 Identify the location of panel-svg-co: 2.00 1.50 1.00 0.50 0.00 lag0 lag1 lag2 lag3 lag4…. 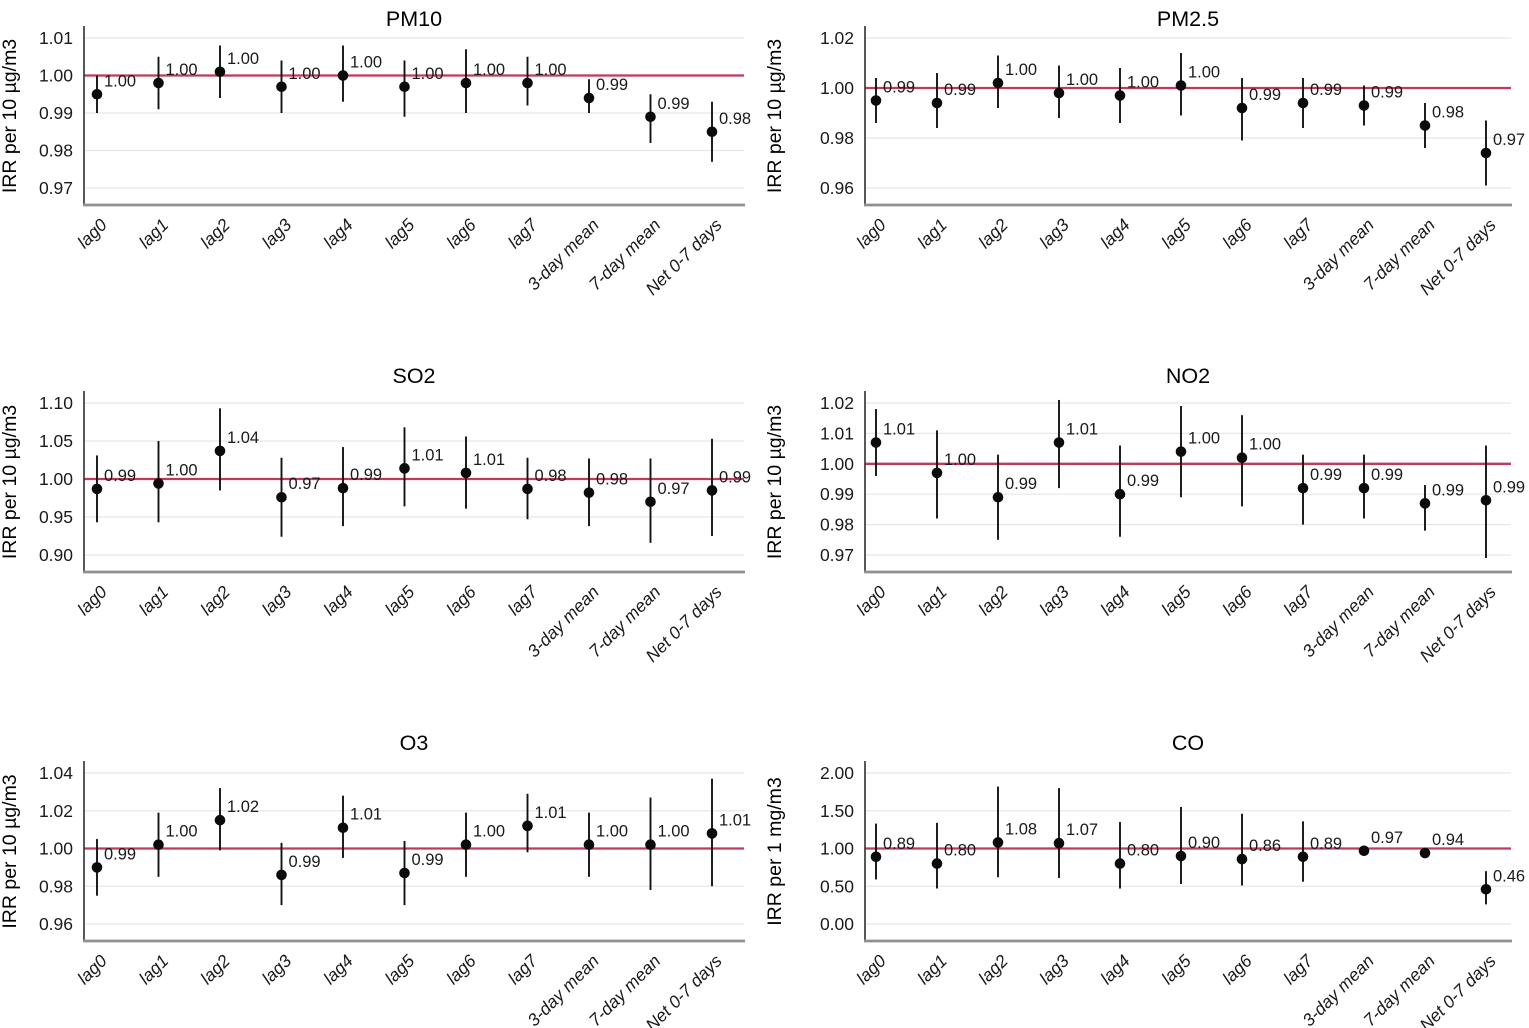
(1144, 879).